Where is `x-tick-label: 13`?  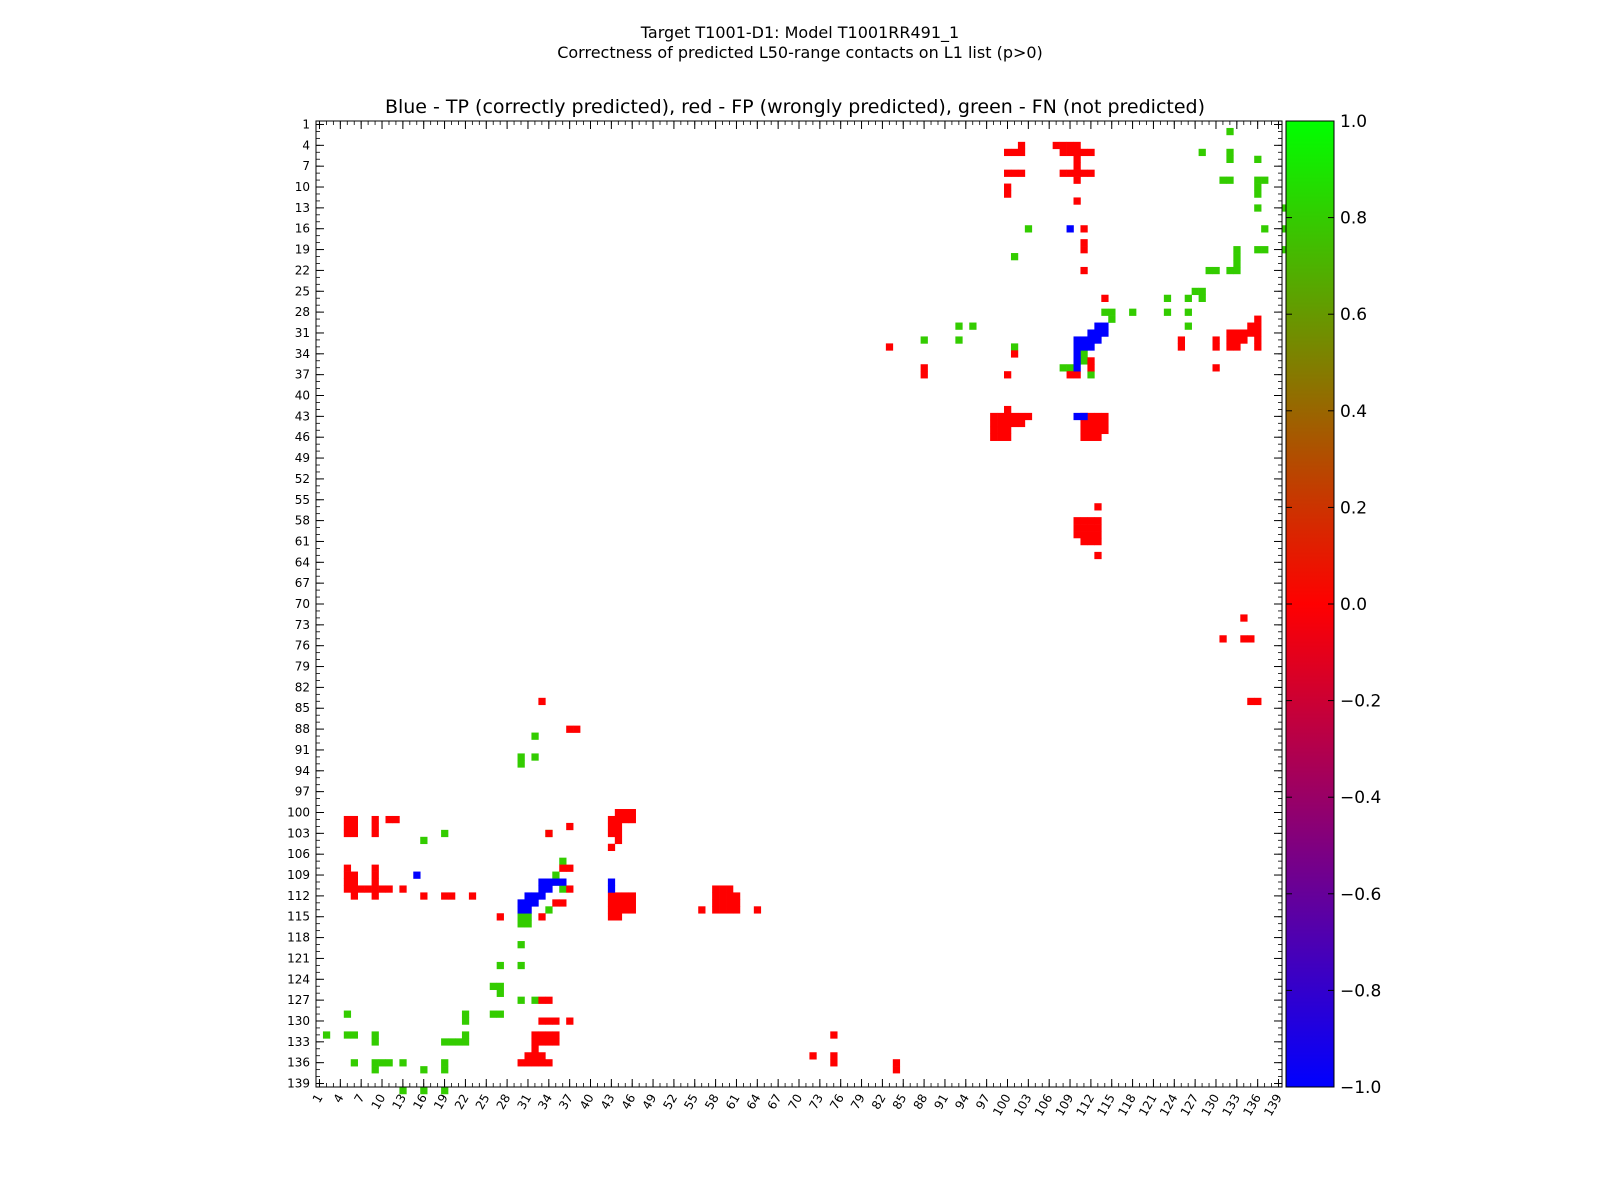
x-tick-label: 13 is located at coordinates (399, 1102).